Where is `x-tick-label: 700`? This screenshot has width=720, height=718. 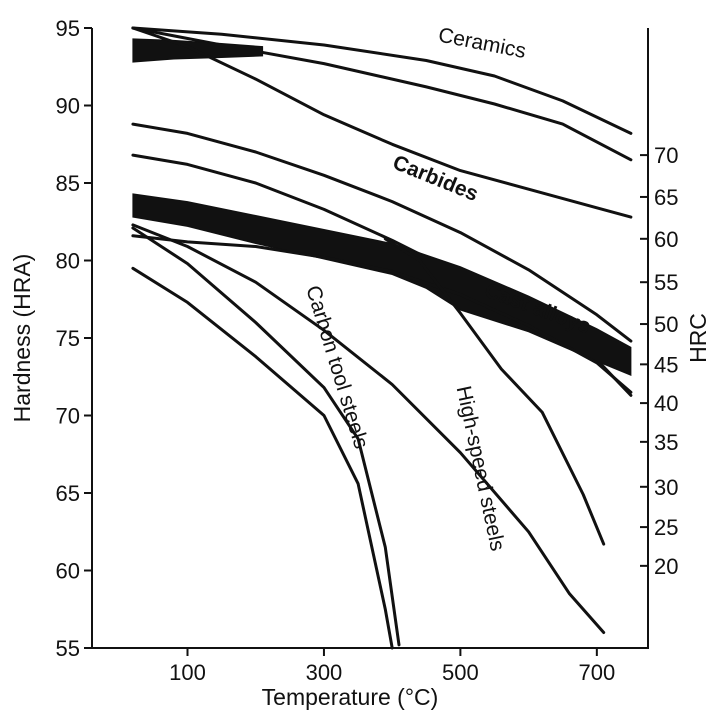
x-tick-label: 700 is located at coordinates (596, 672).